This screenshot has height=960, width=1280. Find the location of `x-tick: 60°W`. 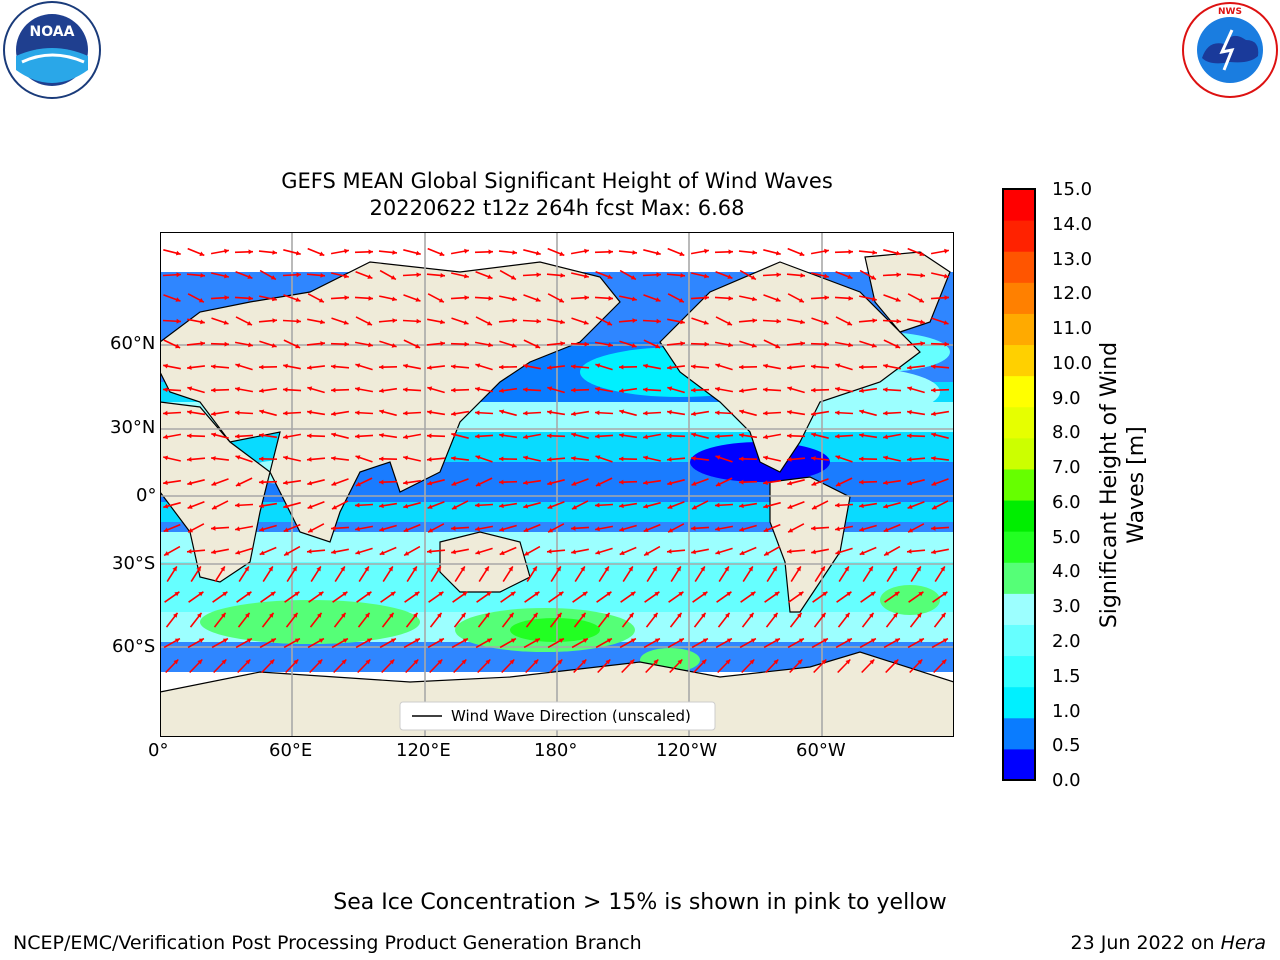

x-tick: 60°W is located at coordinates (821, 750).